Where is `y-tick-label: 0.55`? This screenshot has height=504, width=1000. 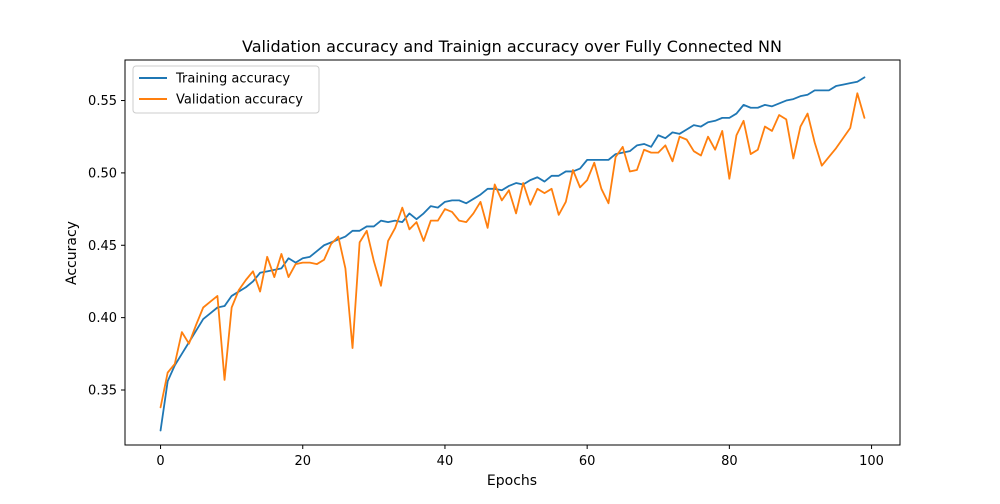
y-tick-label: 0.55 is located at coordinates (102, 101).